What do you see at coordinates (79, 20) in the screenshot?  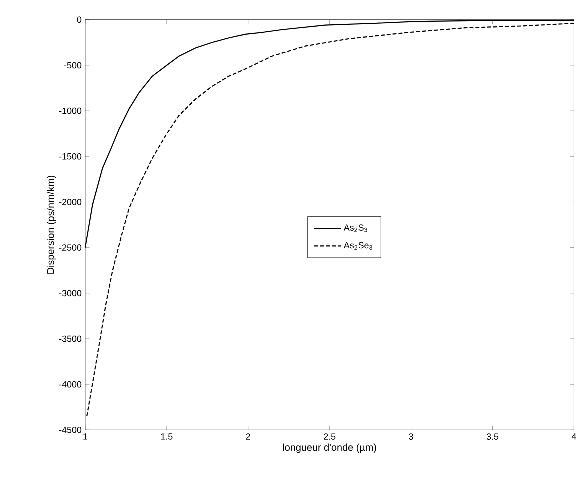 I see `y-tick-label: 0` at bounding box center [79, 20].